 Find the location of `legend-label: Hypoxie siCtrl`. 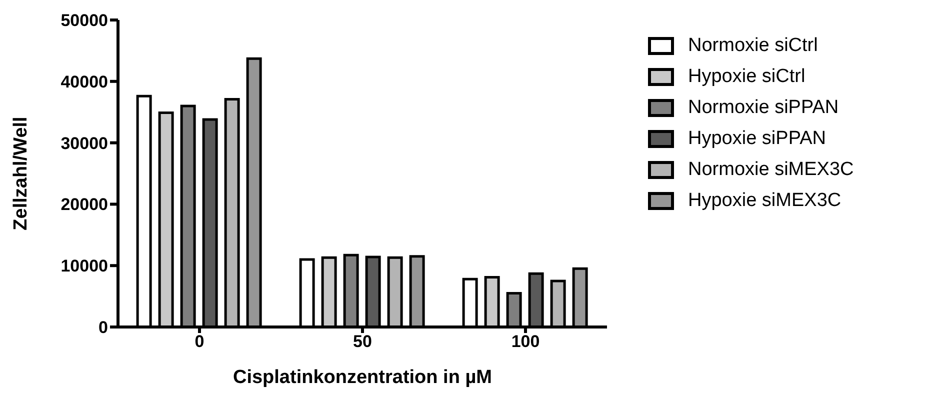

legend-label: Hypoxie siCtrl is located at coordinates (747, 77).